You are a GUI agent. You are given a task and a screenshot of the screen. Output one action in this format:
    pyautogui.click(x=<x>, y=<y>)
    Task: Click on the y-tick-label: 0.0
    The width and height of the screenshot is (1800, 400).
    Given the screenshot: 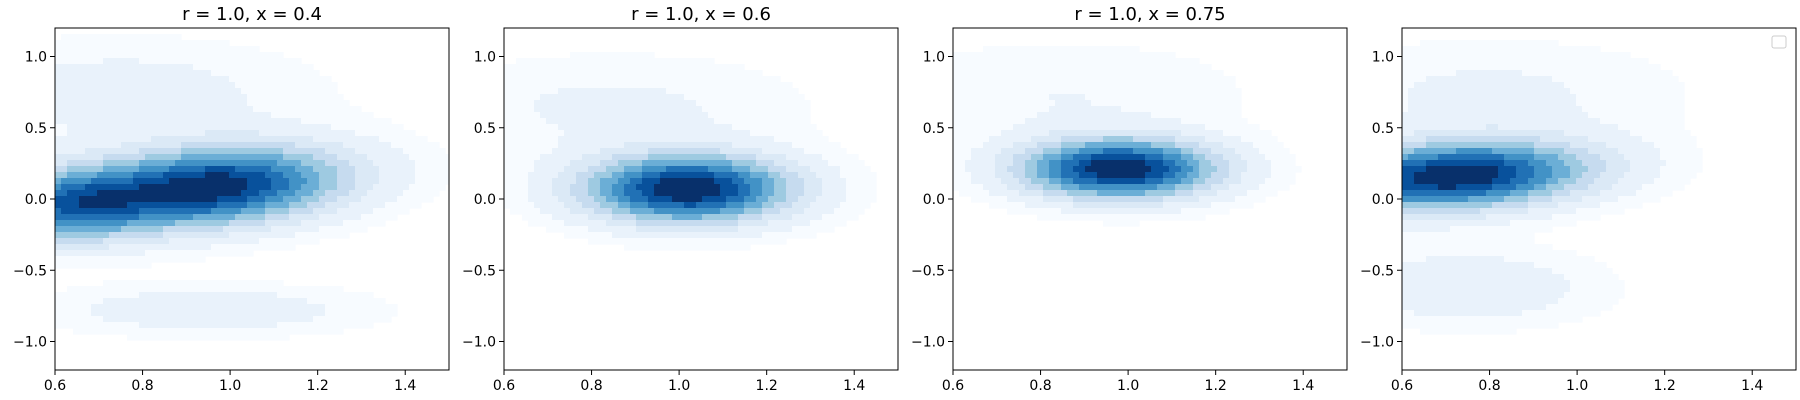 What is the action you would take?
    pyautogui.click(x=36, y=200)
    